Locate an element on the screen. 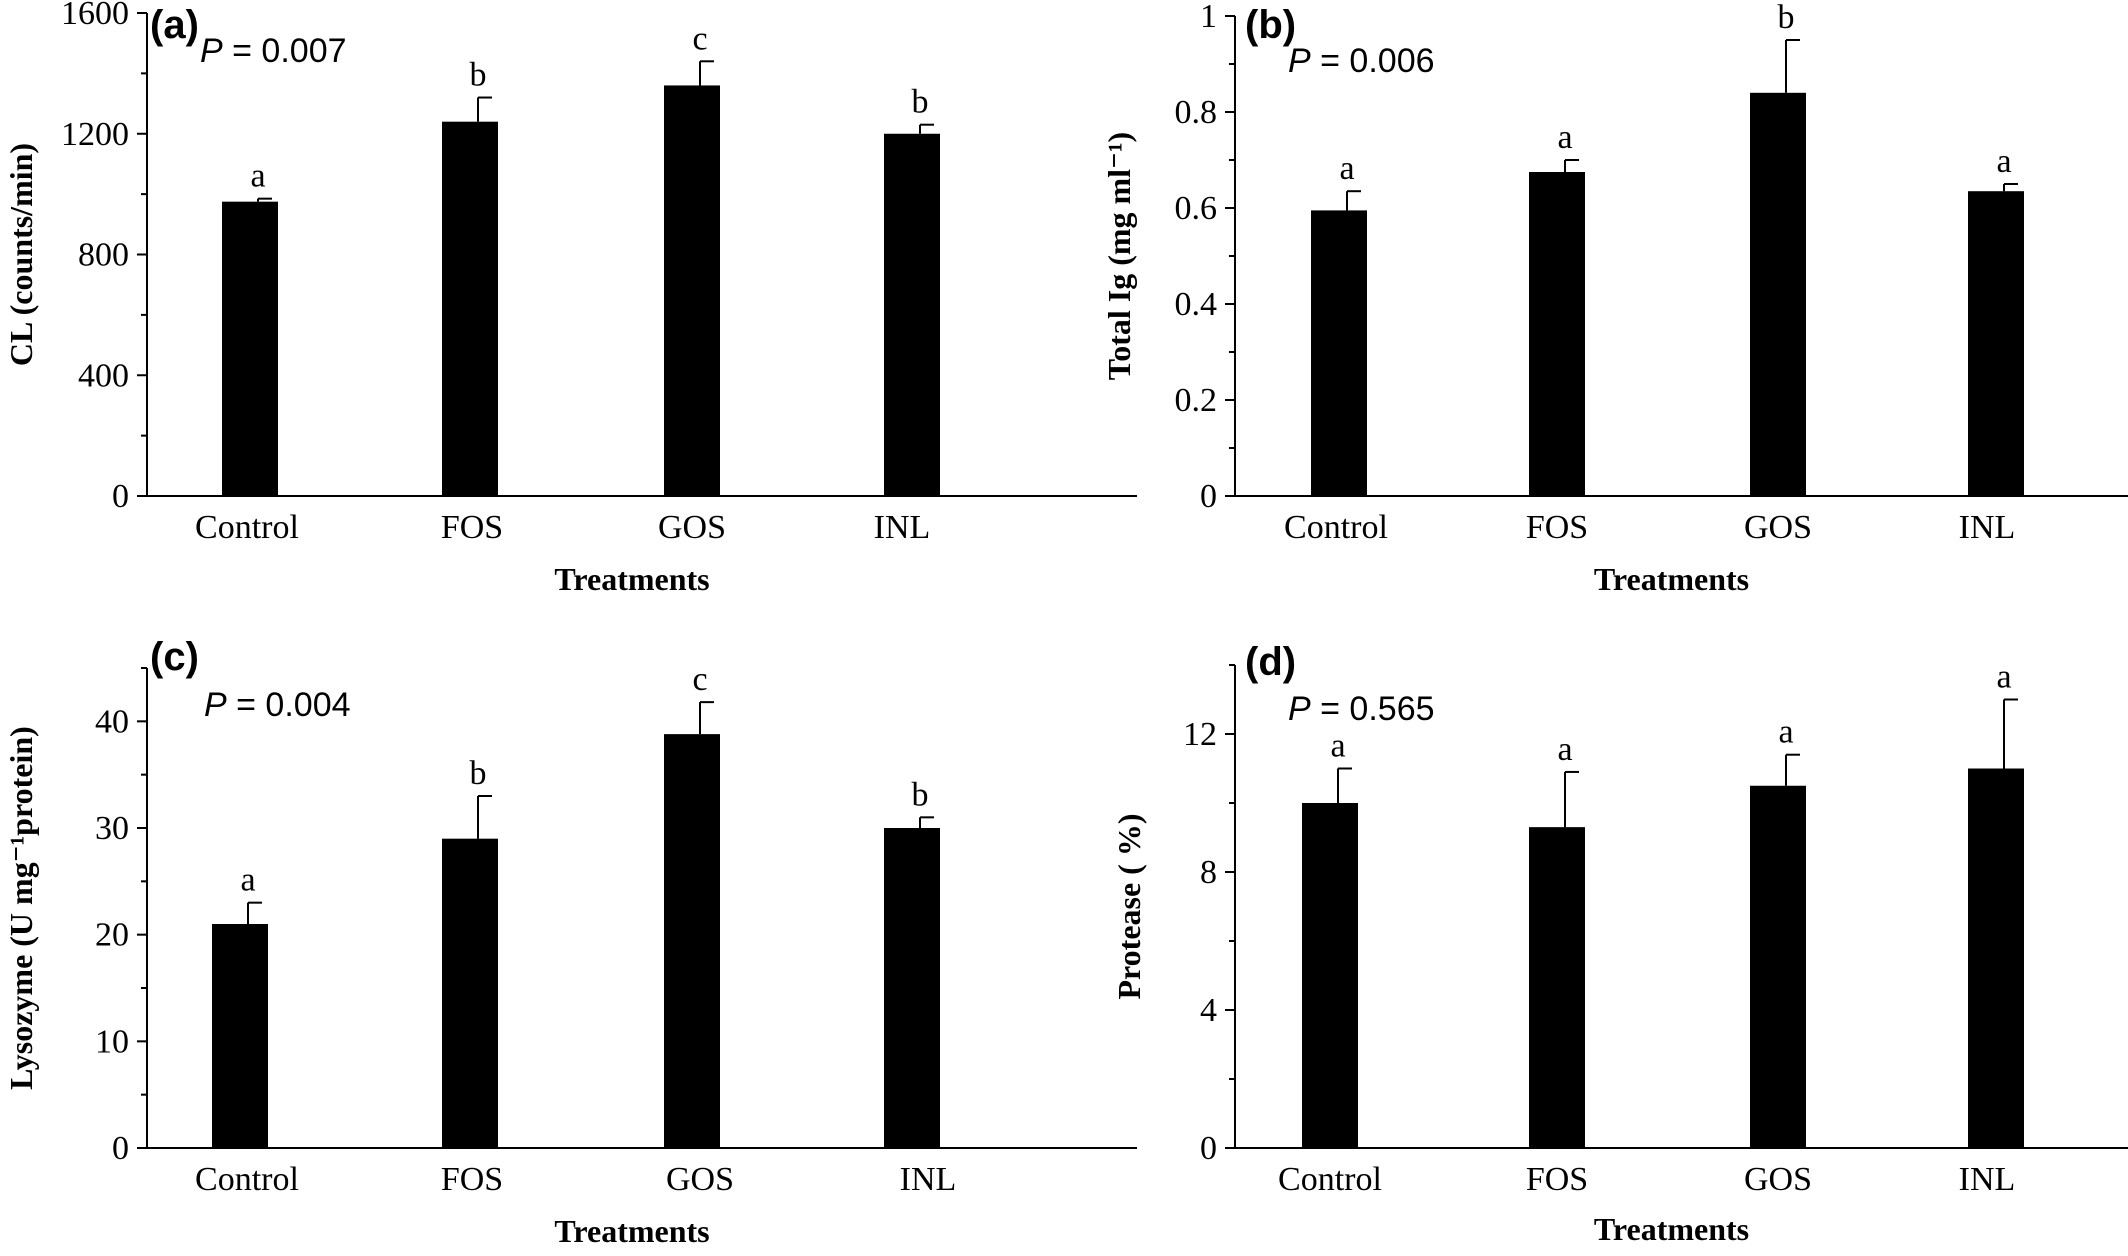 The height and width of the screenshot is (1256, 2128). panel-d-significance-control: a is located at coordinates (1337, 746).